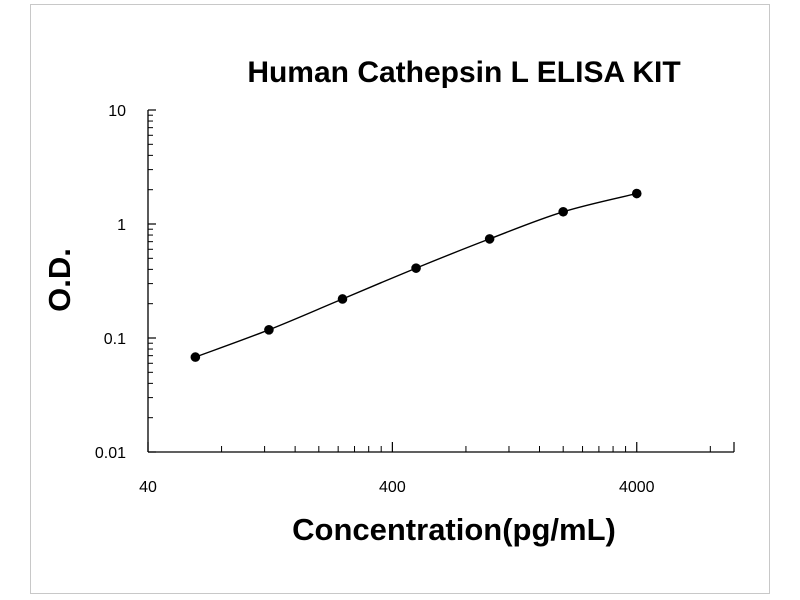 The width and height of the screenshot is (800, 600). What do you see at coordinates (117, 111) in the screenshot?
I see `y-tick-label: 10` at bounding box center [117, 111].